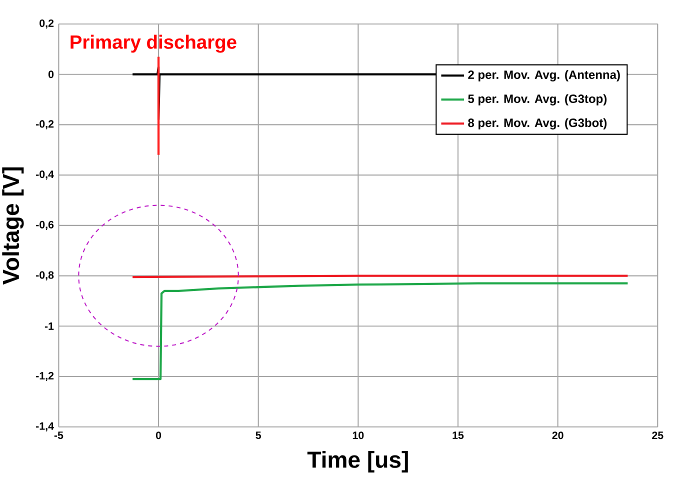 The height and width of the screenshot is (504, 679). I want to click on y-tick-label: -0,2, so click(45, 125).